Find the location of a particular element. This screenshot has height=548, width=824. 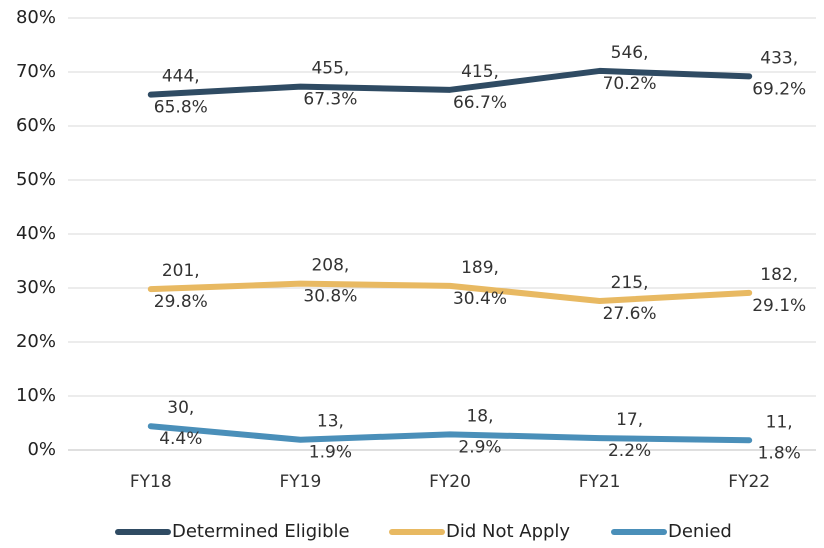

data-label: 65.8% is located at coordinates (181, 108).